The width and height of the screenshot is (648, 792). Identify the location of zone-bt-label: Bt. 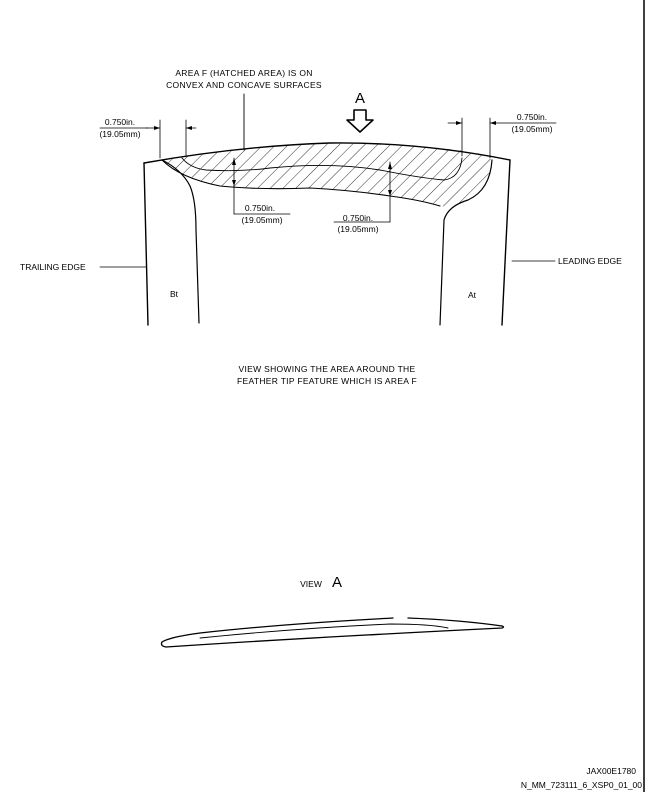
(174, 294).